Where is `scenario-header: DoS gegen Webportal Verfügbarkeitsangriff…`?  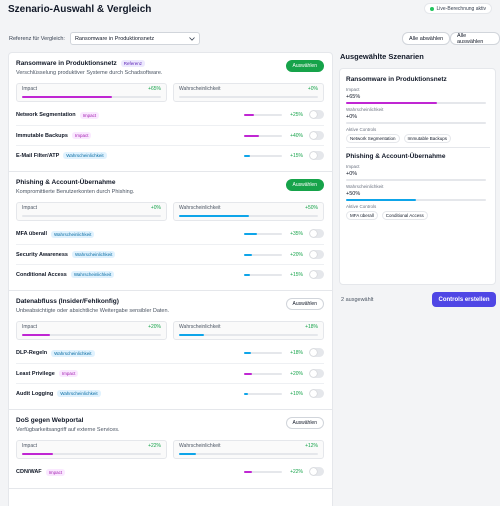 scenario-header: DoS gegen Webportal Verfügbarkeitsangriff… is located at coordinates (170, 425).